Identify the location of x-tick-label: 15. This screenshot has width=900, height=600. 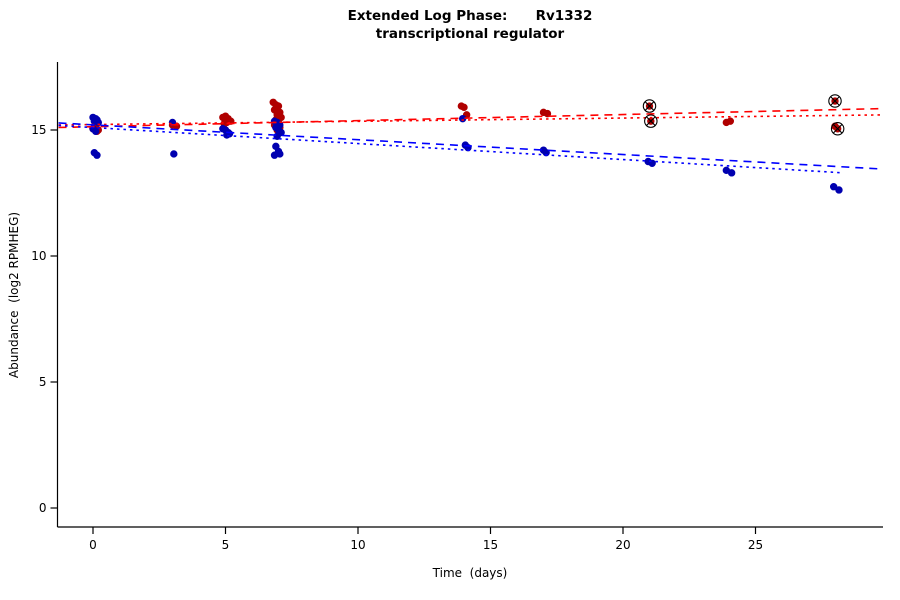
(490, 545).